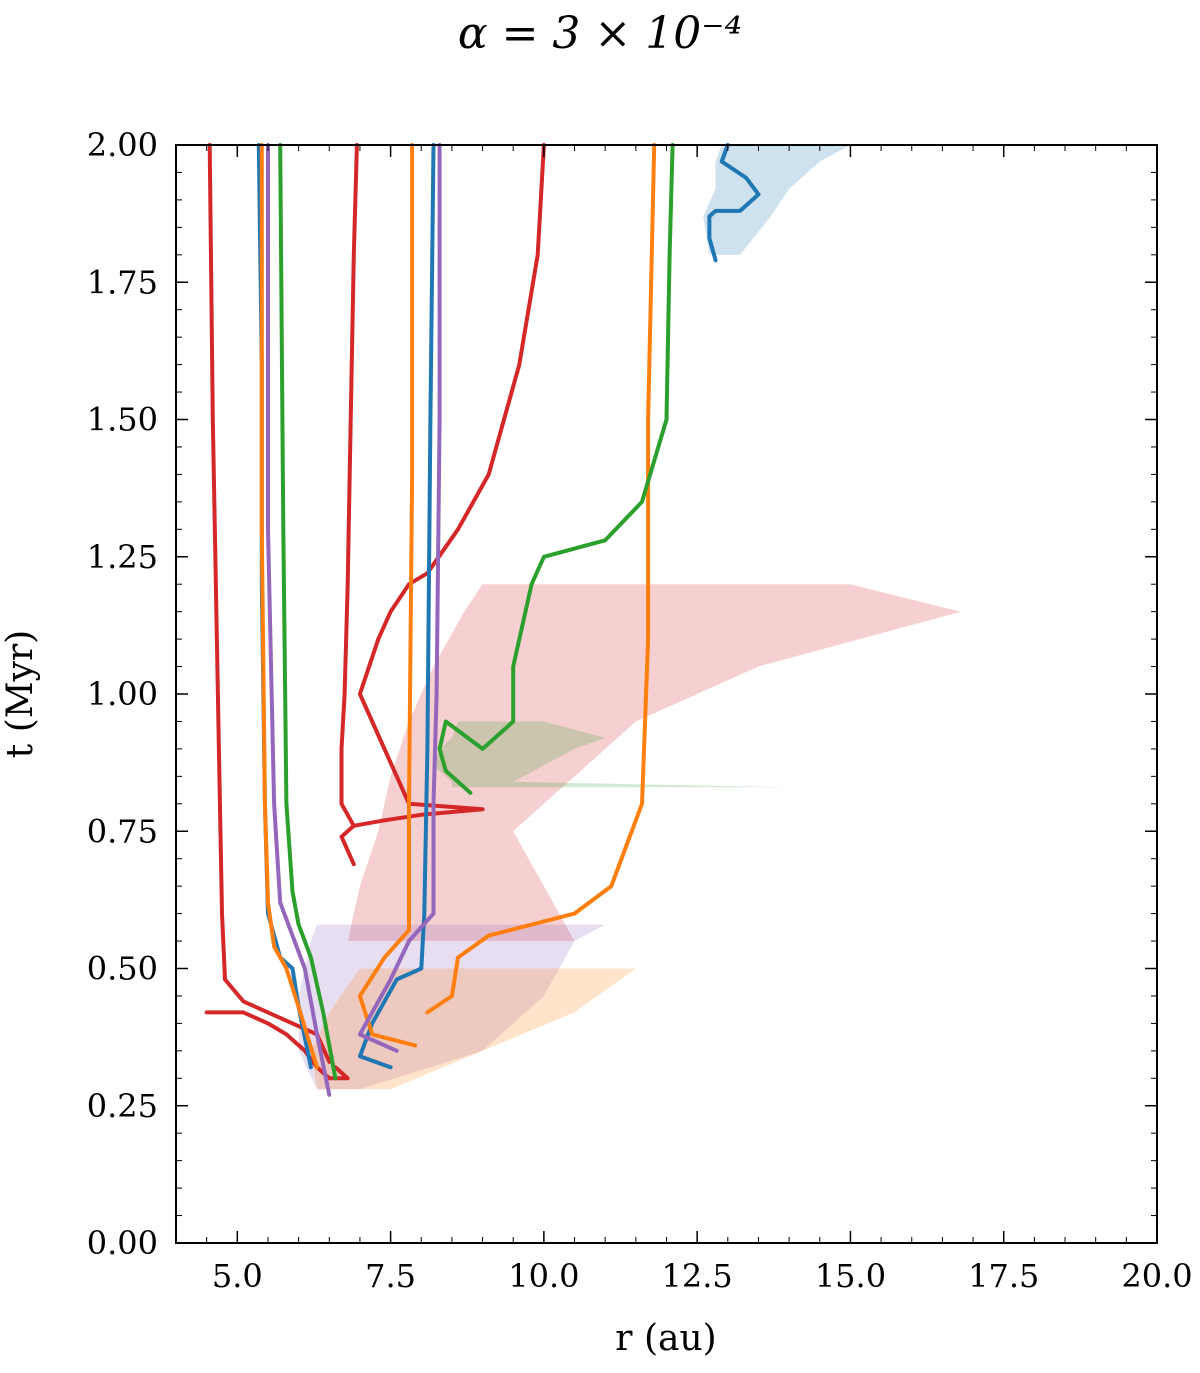  What do you see at coordinates (600, 33) in the screenshot?
I see `chart-title: α = 3 × 10⁻⁴` at bounding box center [600, 33].